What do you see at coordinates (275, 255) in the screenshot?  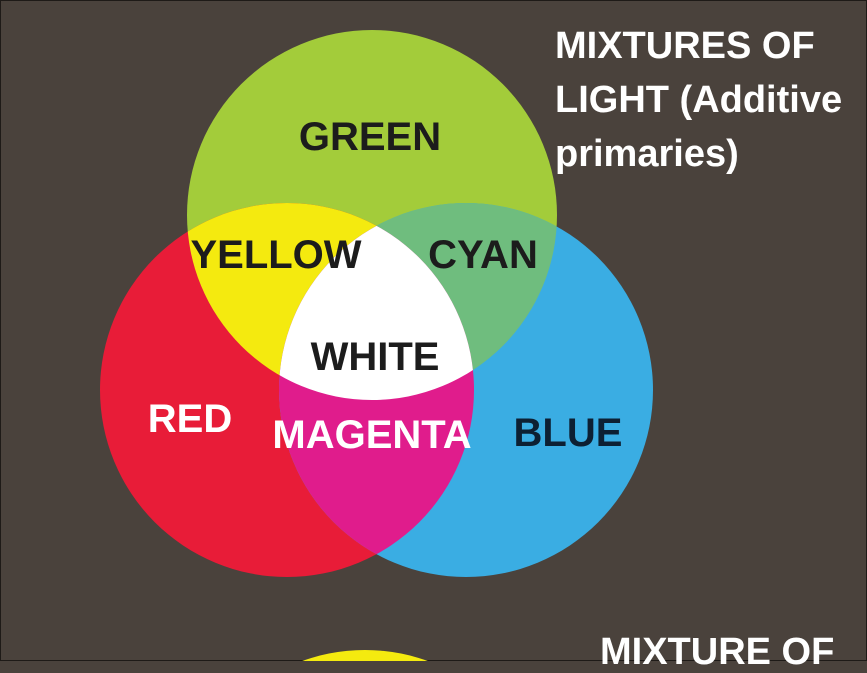 I see `yellow-label: YELLOW` at bounding box center [275, 255].